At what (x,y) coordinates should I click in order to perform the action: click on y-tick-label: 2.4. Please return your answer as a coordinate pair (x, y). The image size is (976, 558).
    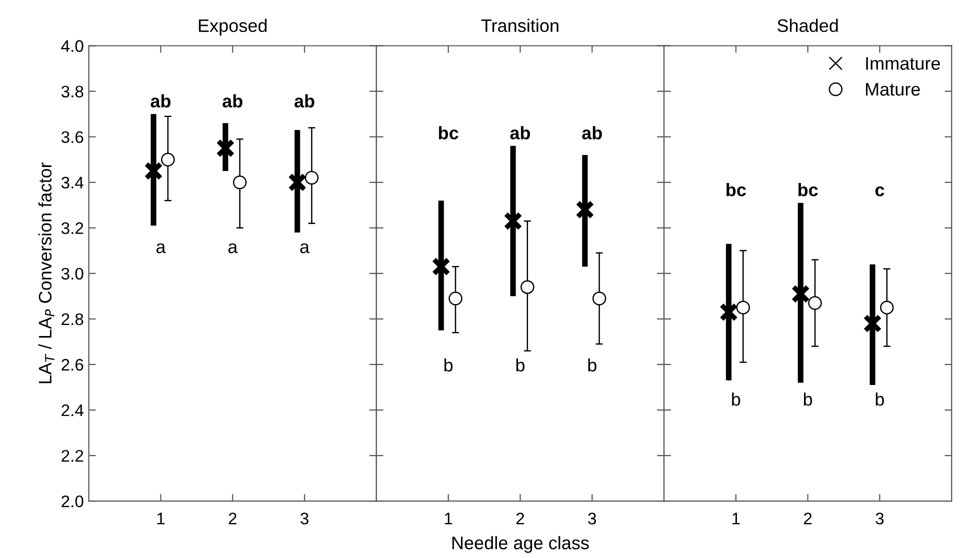
    Looking at the image, I should click on (73, 410).